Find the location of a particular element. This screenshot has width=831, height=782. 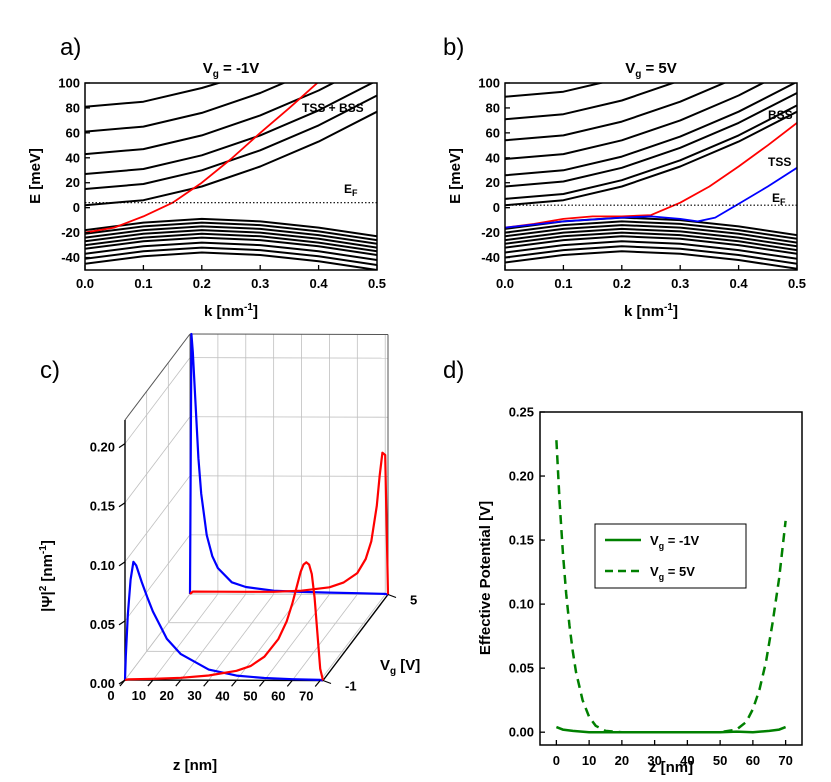

chart-d-ytick-label-5: 0.25 is located at coordinates (521, 412).